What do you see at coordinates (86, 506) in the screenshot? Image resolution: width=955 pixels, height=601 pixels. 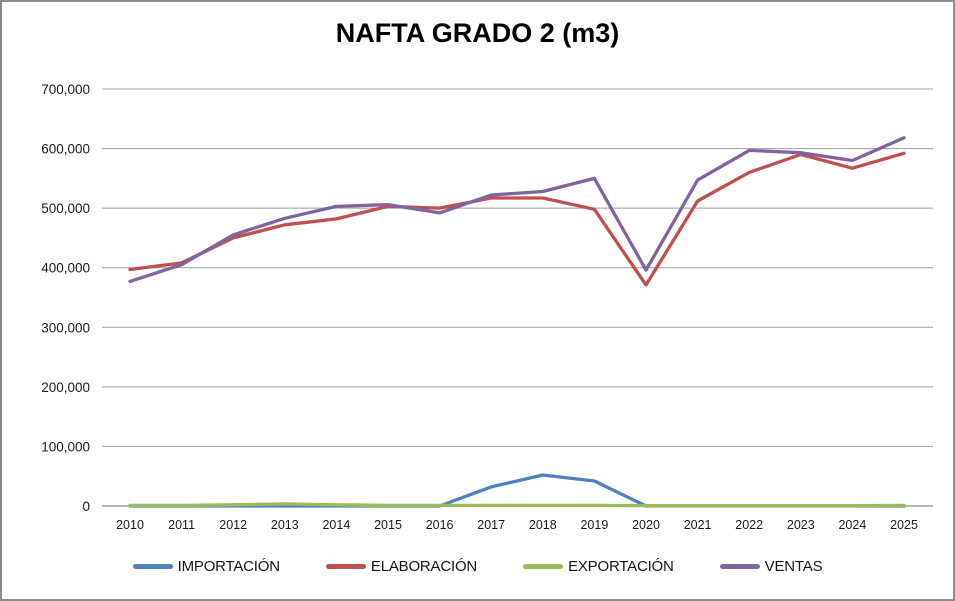 I see `y-axis-tick-label: 0` at bounding box center [86, 506].